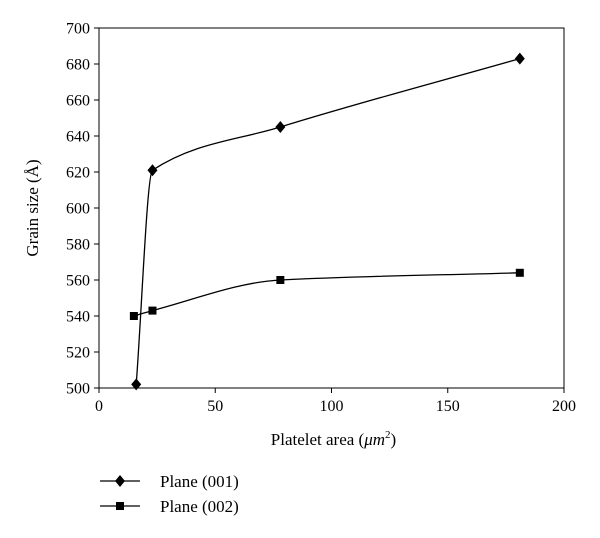 The image size is (600, 538). Describe the element at coordinates (78, 389) in the screenshot. I see `y-tick-label: 500` at that location.